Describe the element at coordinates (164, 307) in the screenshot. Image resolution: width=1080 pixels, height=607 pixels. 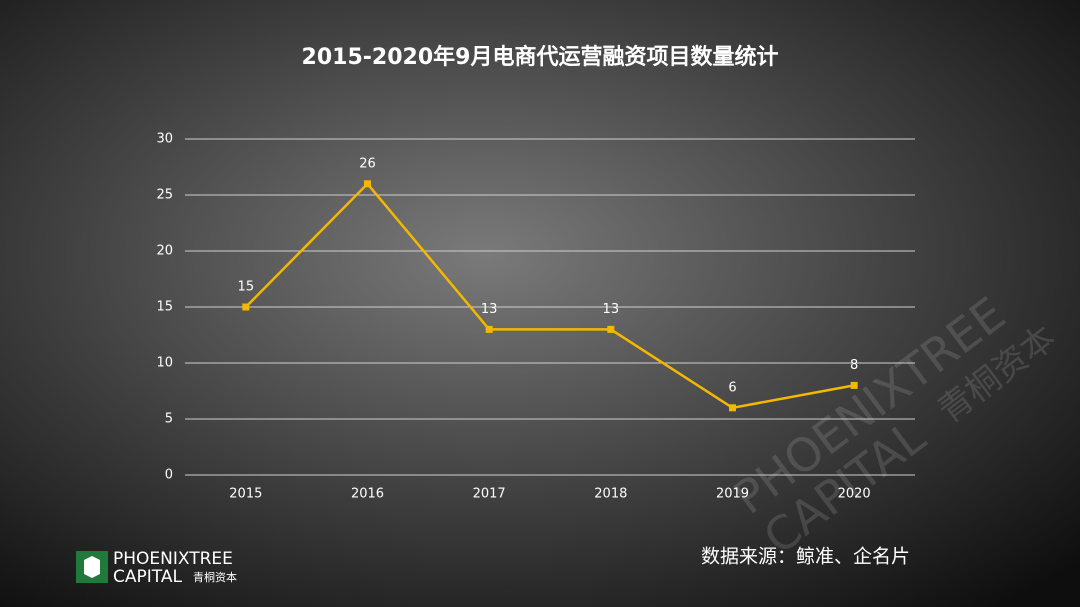
I see `y-tick-label: 15` at that location.